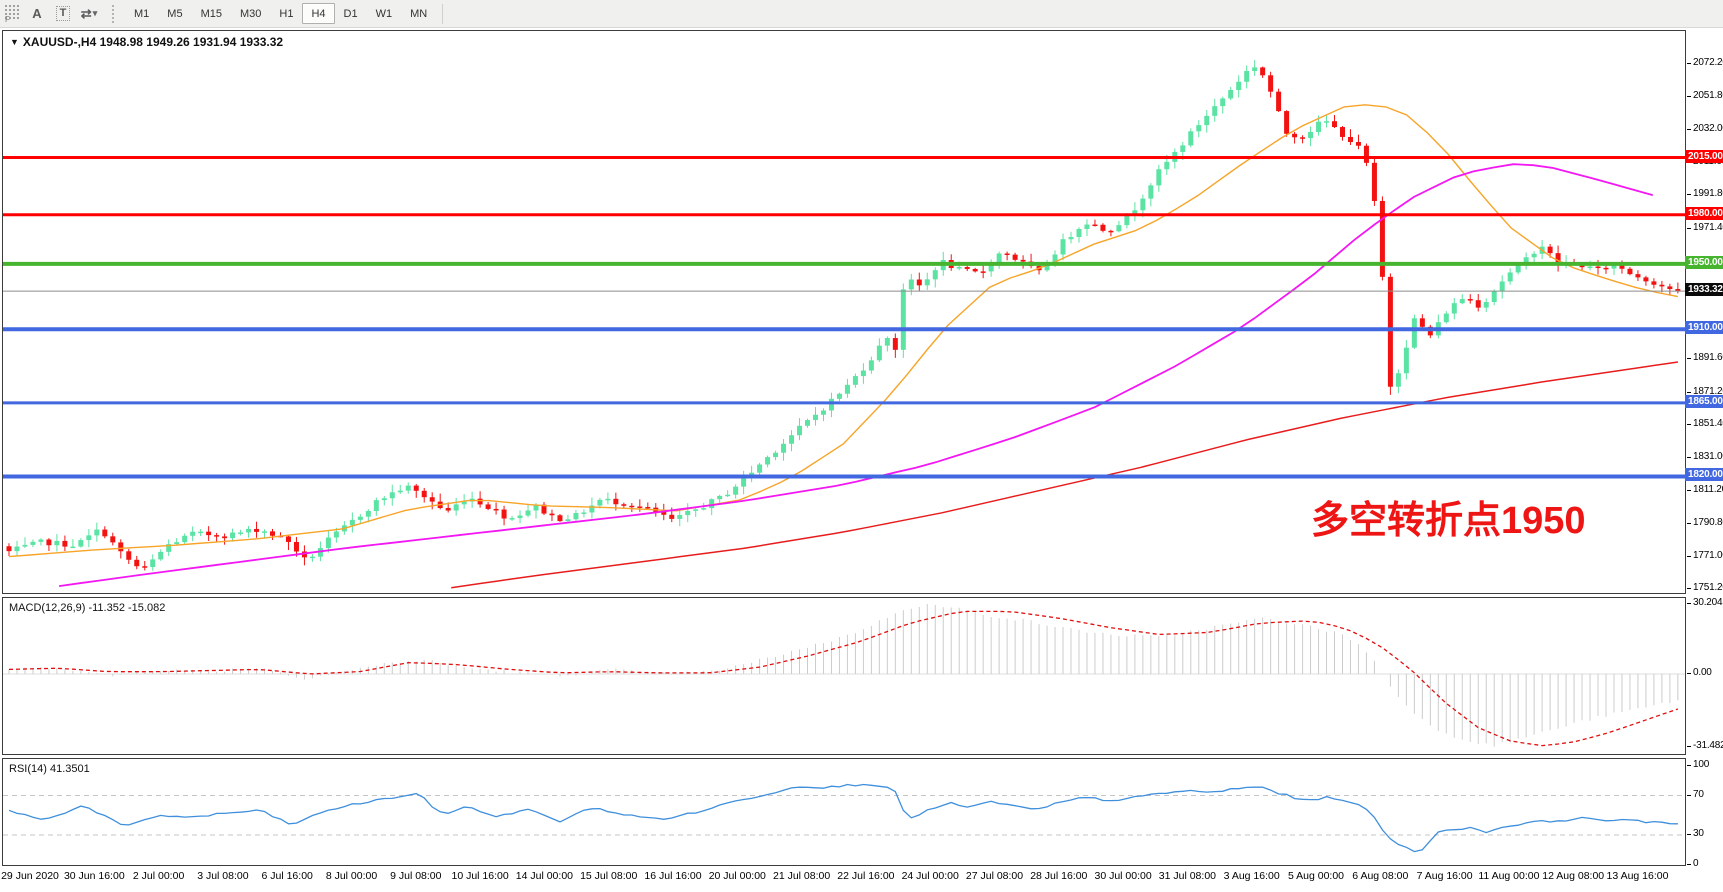 Image resolution: width=1723 pixels, height=892 pixels. Describe the element at coordinates (350, 13) in the screenshot. I see `timeframe-button-d1: D1` at that location.